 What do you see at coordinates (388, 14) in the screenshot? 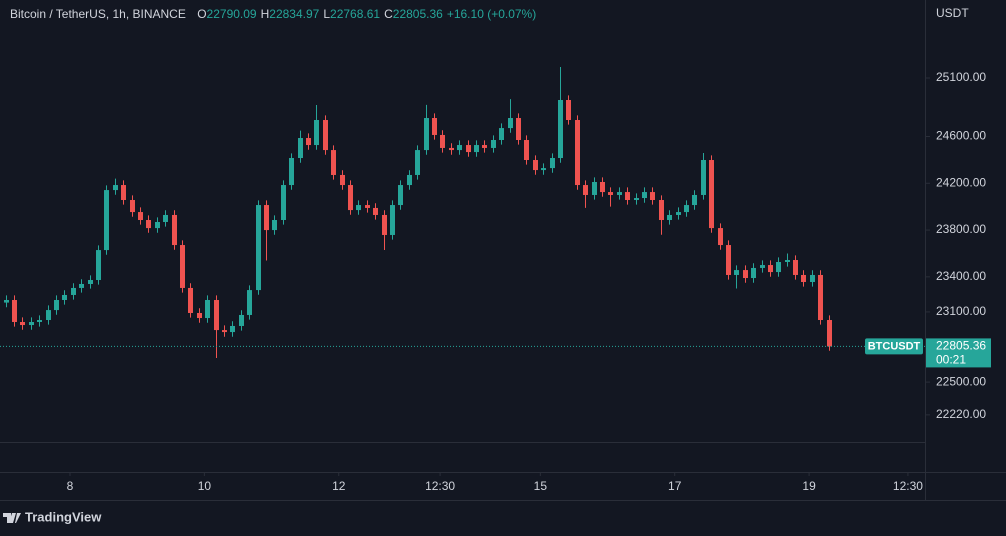
I see `legend-key: C` at bounding box center [388, 14].